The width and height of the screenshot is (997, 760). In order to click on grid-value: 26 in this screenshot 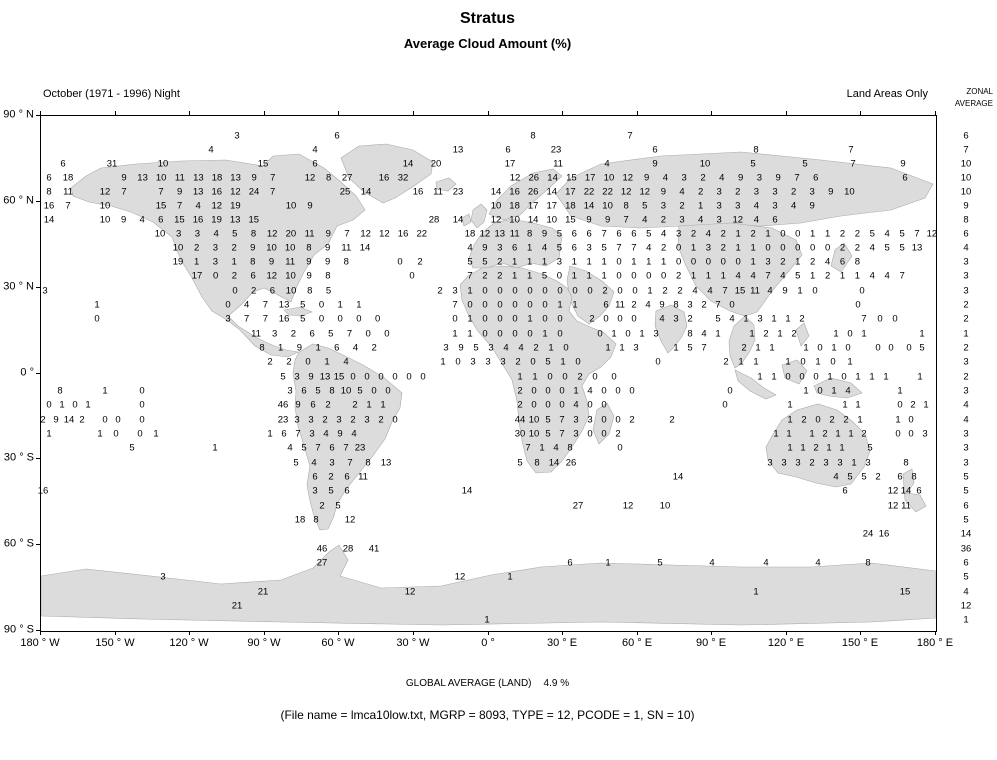, I will do `click(533, 192)`.